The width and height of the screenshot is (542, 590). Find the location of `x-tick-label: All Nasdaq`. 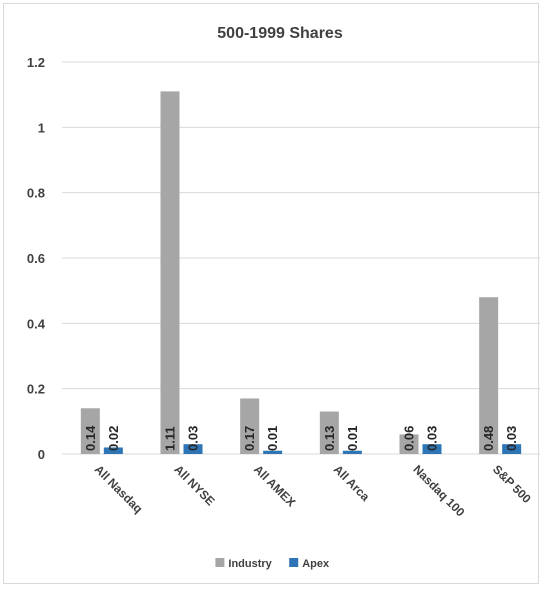

x-tick-label: All Nasdaq is located at coordinates (119, 489).